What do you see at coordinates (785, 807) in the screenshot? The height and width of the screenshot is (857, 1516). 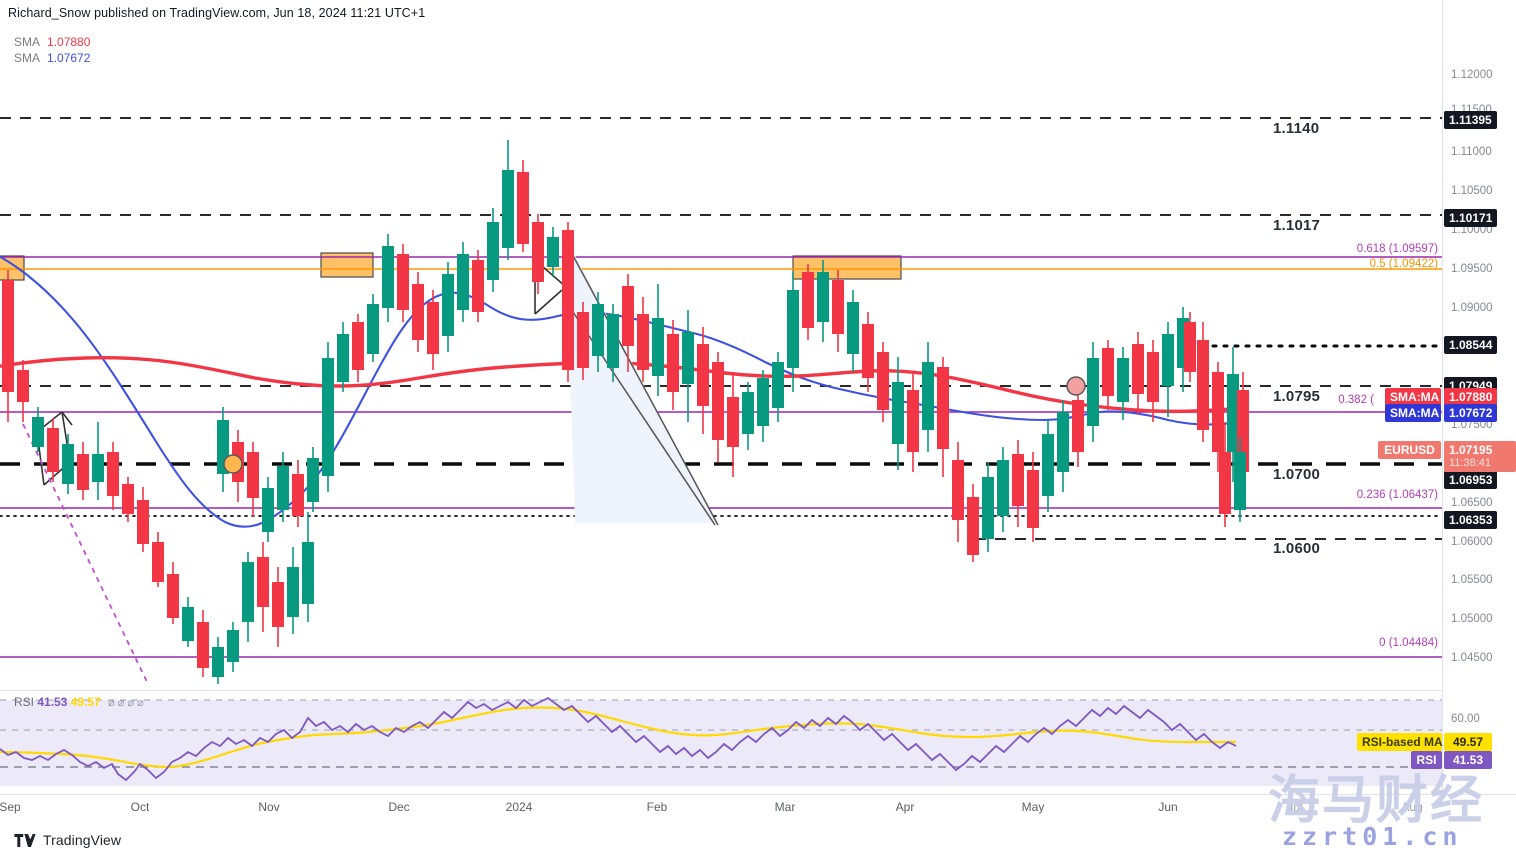 I see `time-label: Mar` at bounding box center [785, 807].